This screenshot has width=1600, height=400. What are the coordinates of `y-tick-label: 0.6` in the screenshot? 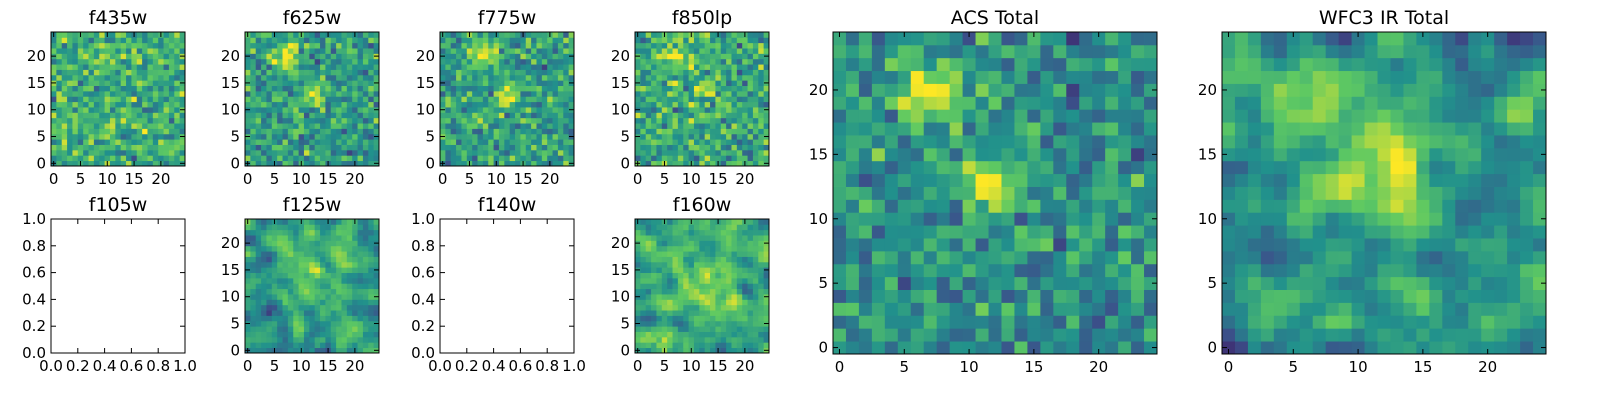 It's located at (423, 273).